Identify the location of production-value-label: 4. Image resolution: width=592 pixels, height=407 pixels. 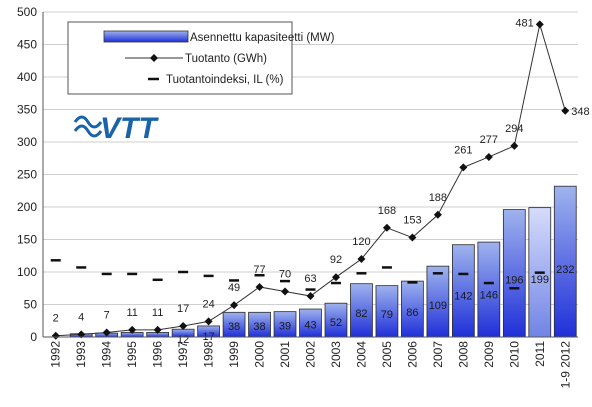
(81, 317).